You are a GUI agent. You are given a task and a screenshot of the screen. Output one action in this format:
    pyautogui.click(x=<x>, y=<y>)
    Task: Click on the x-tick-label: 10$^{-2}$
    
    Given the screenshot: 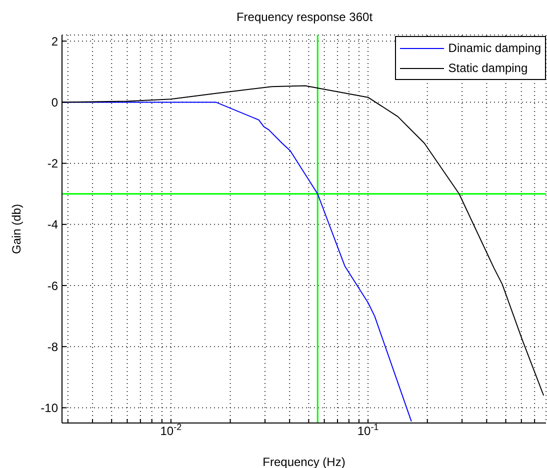 What is the action you would take?
    pyautogui.click(x=171, y=430)
    